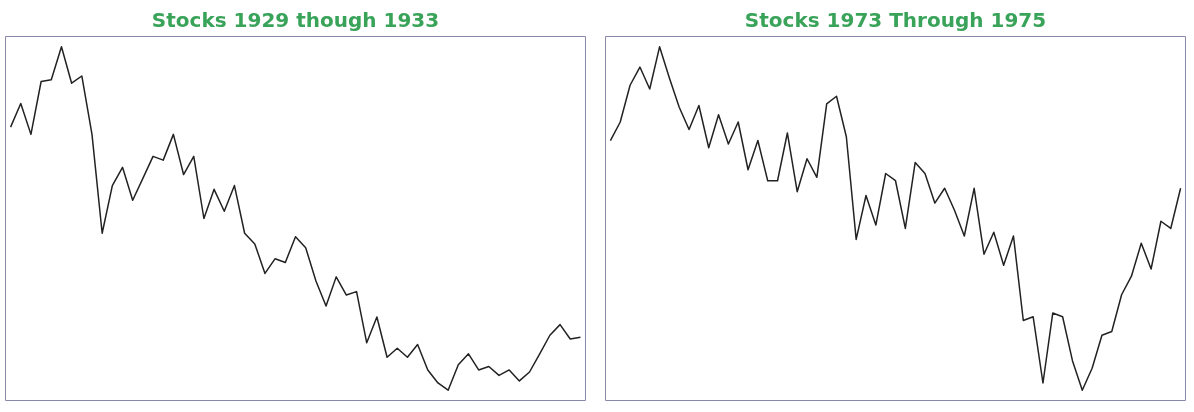 This screenshot has width=1194, height=412. What do you see at coordinates (295, 19) in the screenshot?
I see `chart-title: Stocks 1929 though 1933` at bounding box center [295, 19].